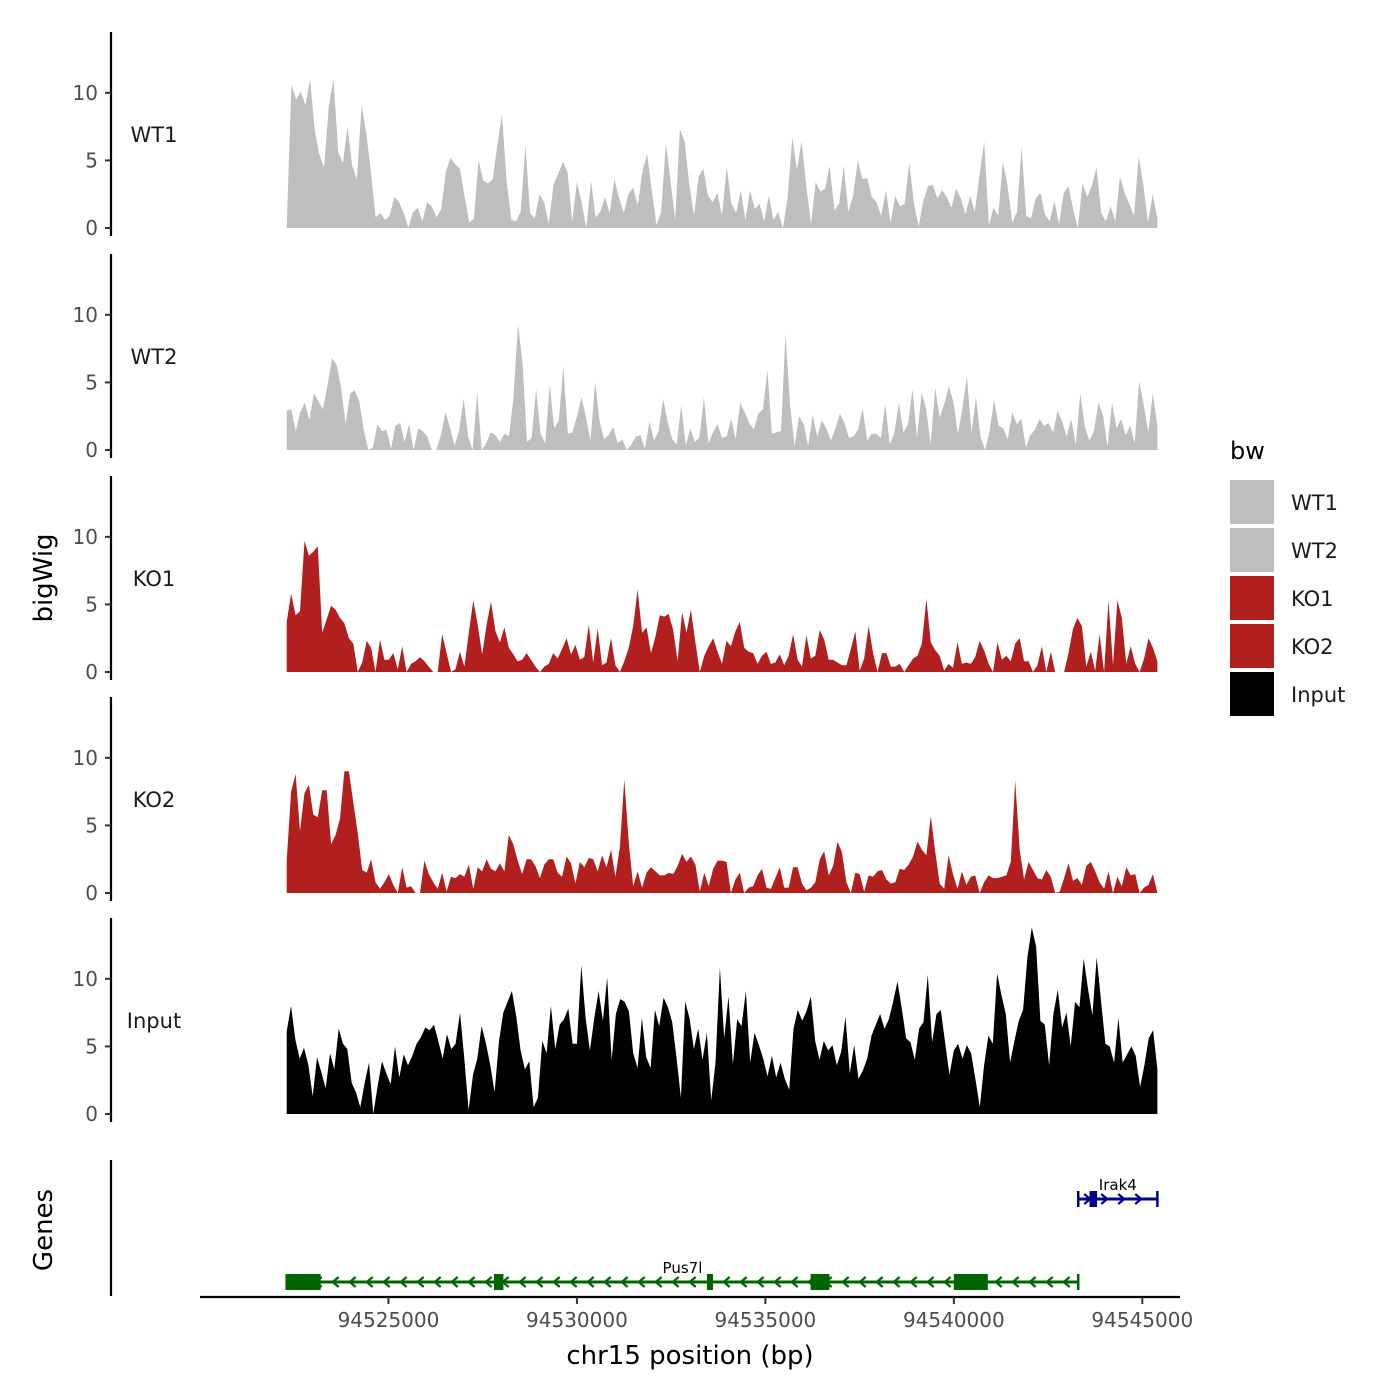 This screenshot has width=1400, height=1400. I want to click on legend-key-wt2, so click(1252, 550).